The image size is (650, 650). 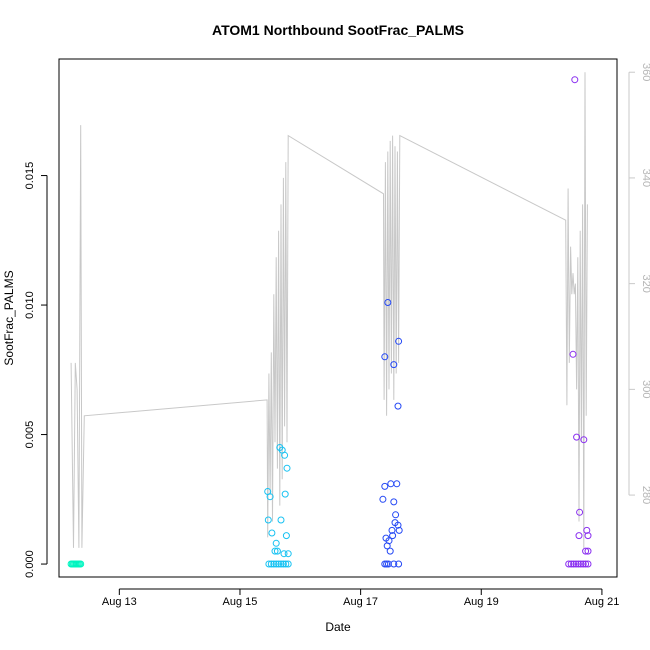 What do you see at coordinates (119, 602) in the screenshot?
I see `x-tick-label: Aug 13` at bounding box center [119, 602].